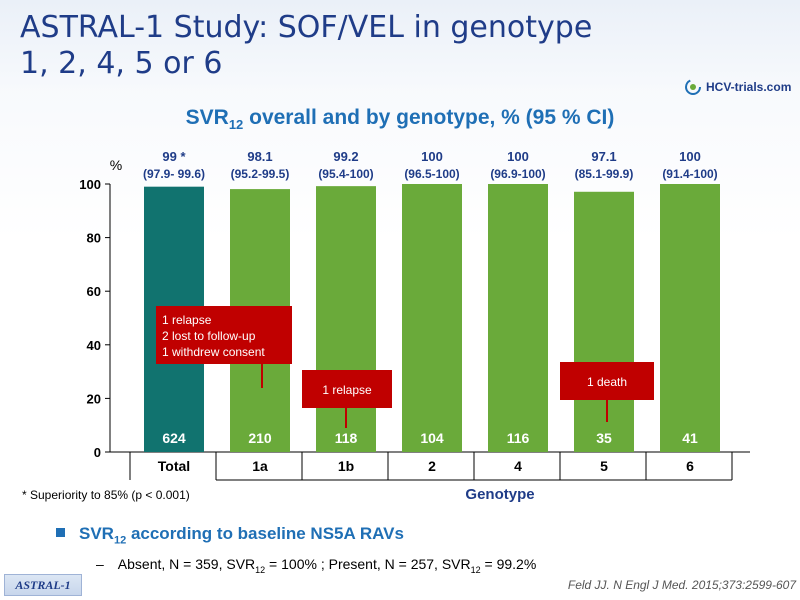  I want to click on y-tick-label: 0, so click(97, 452).